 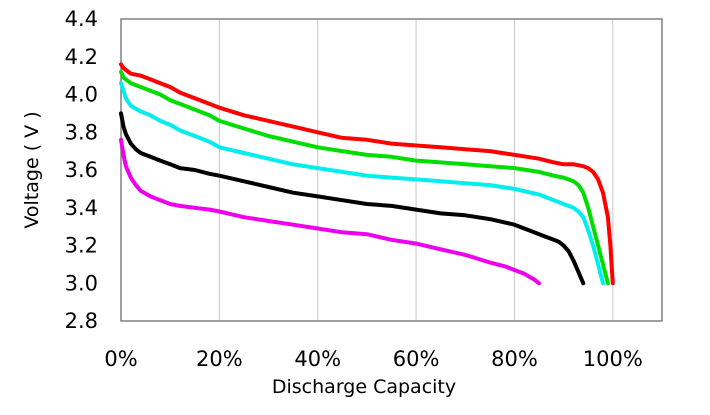 I want to click on y-tick-label-4: 3.6, so click(x=81, y=170).